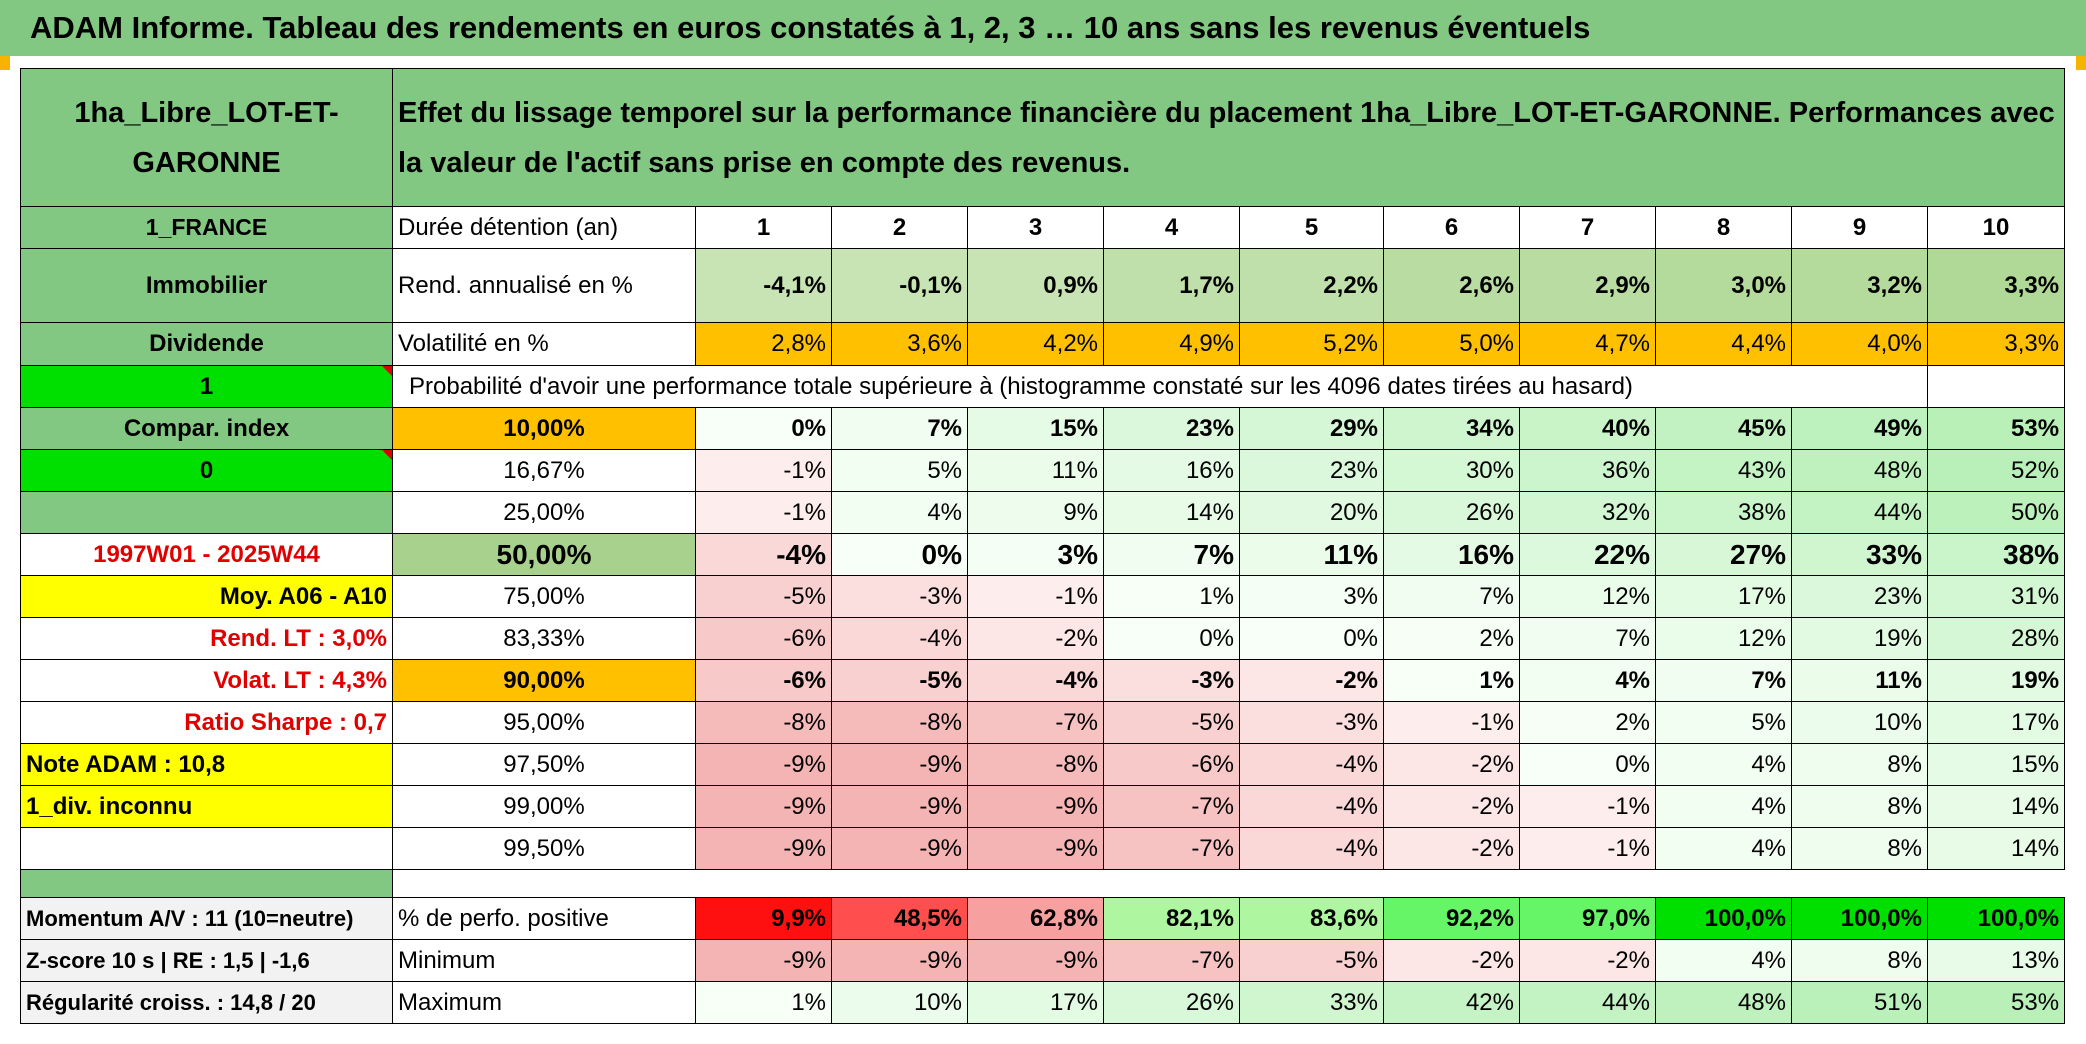 The width and height of the screenshot is (2086, 1044). I want to click on quantile-value: 52%, so click(1996, 470).